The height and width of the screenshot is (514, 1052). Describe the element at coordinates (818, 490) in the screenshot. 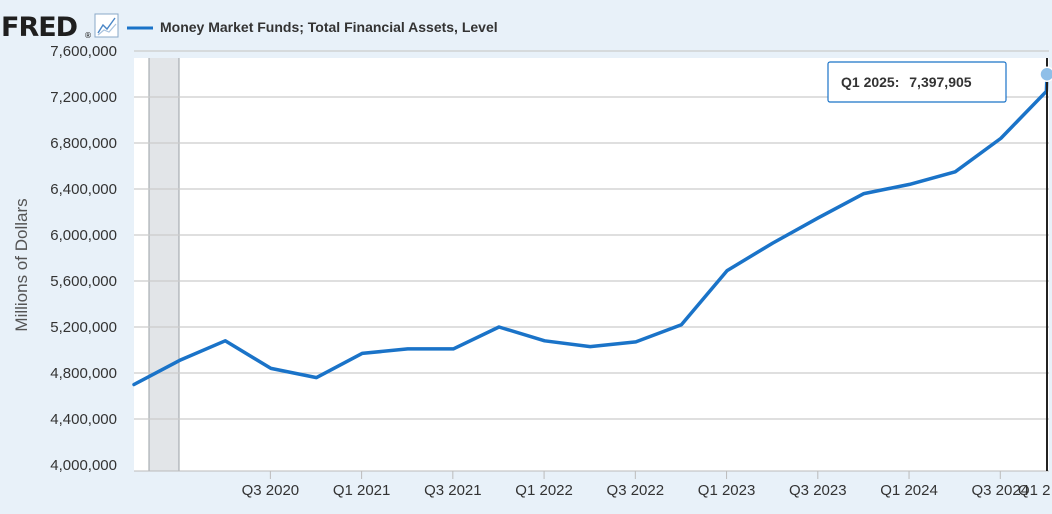

I see `x-tick-label: Q3 2023` at that location.